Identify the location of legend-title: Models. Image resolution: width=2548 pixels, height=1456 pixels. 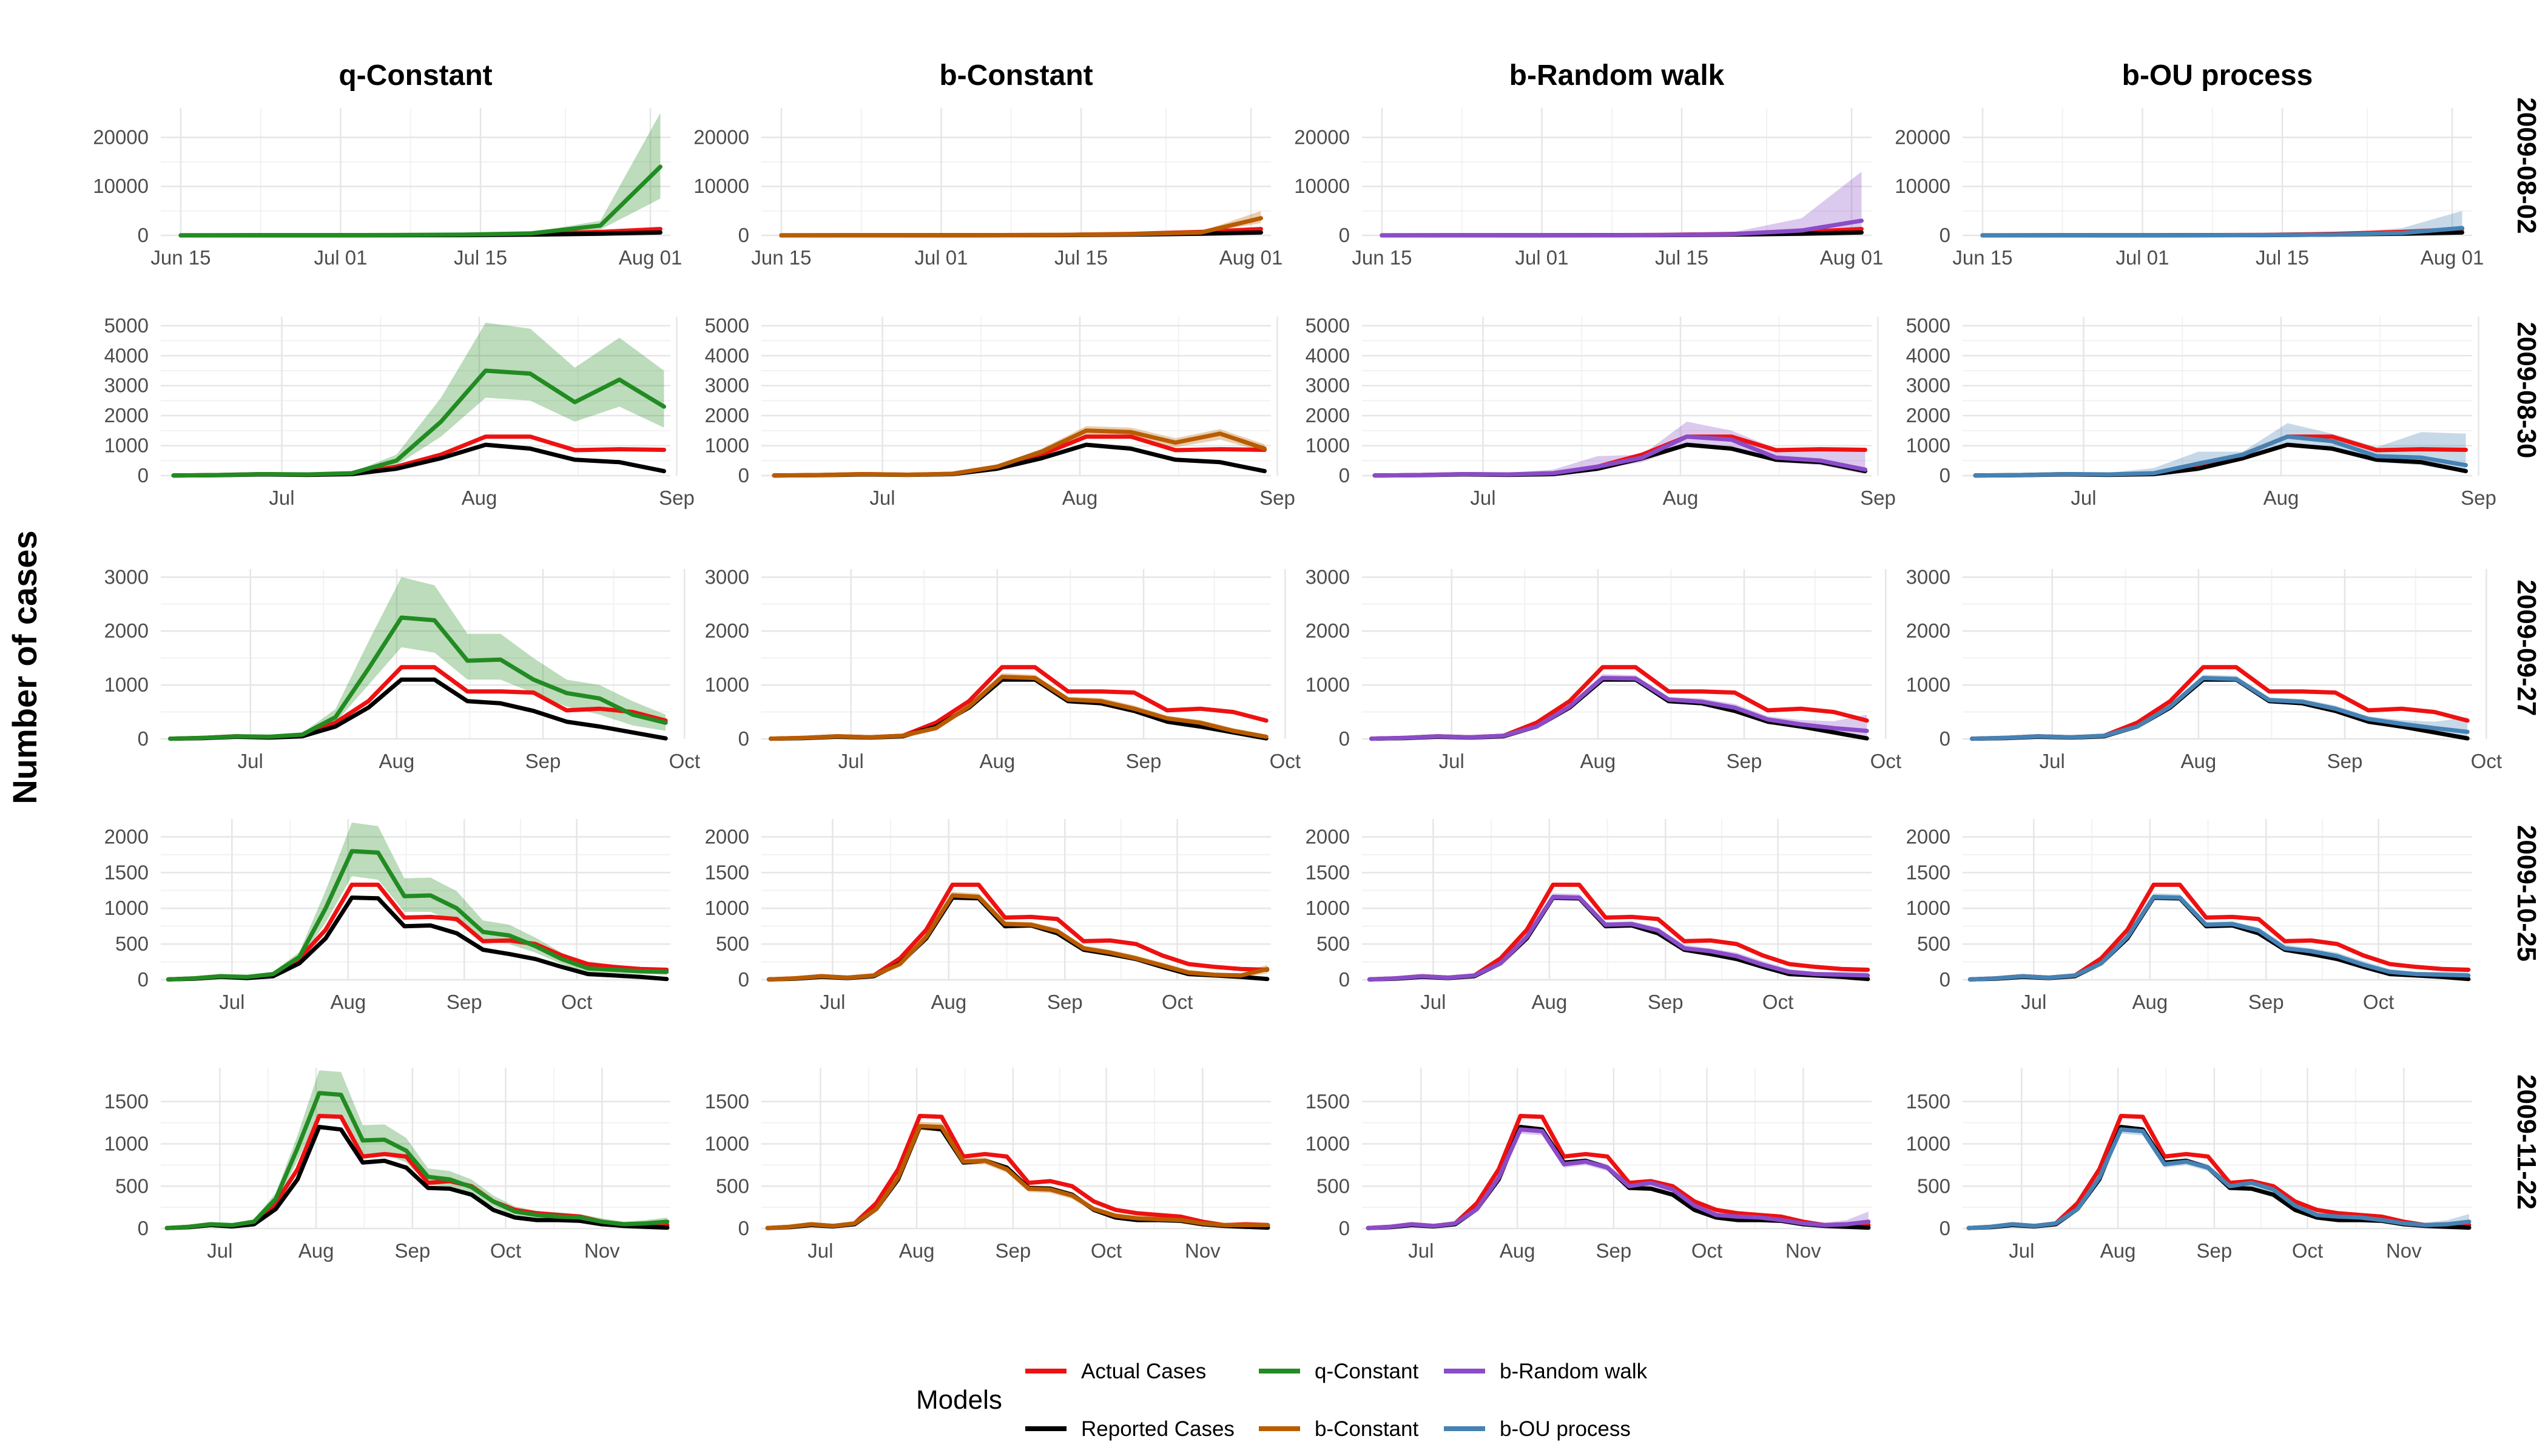
(959, 1400).